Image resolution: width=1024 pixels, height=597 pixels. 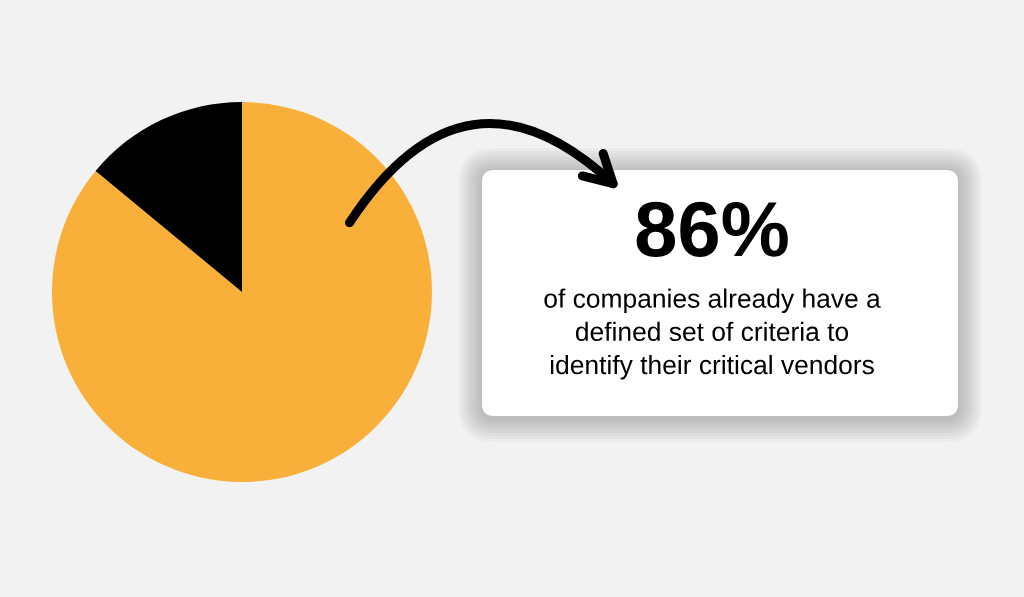 What do you see at coordinates (712, 334) in the screenshot?
I see `text: of companies already have a defined set of criteria to identify their critical vendors` at bounding box center [712, 334].